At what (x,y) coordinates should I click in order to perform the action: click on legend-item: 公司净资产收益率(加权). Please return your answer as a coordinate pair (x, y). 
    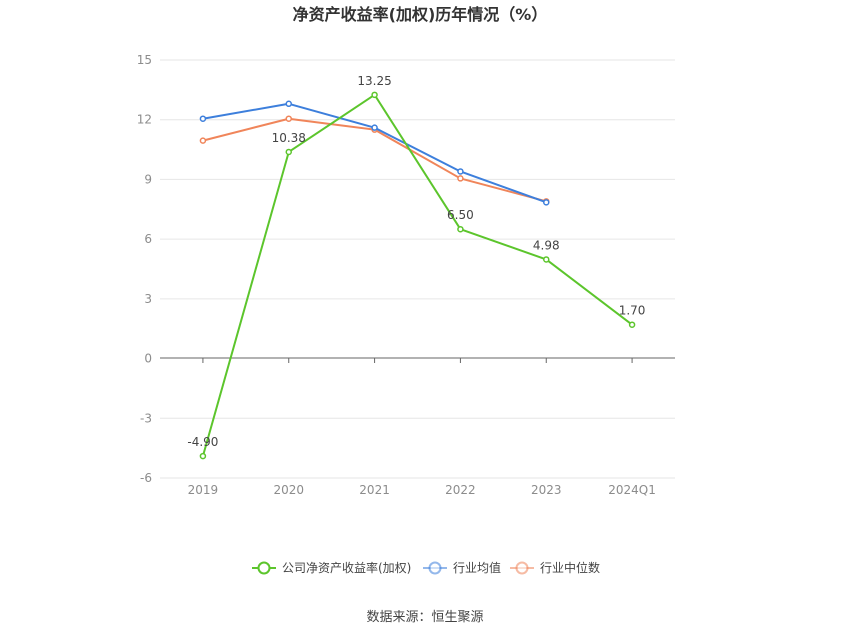
    Looking at the image, I should click on (331, 567).